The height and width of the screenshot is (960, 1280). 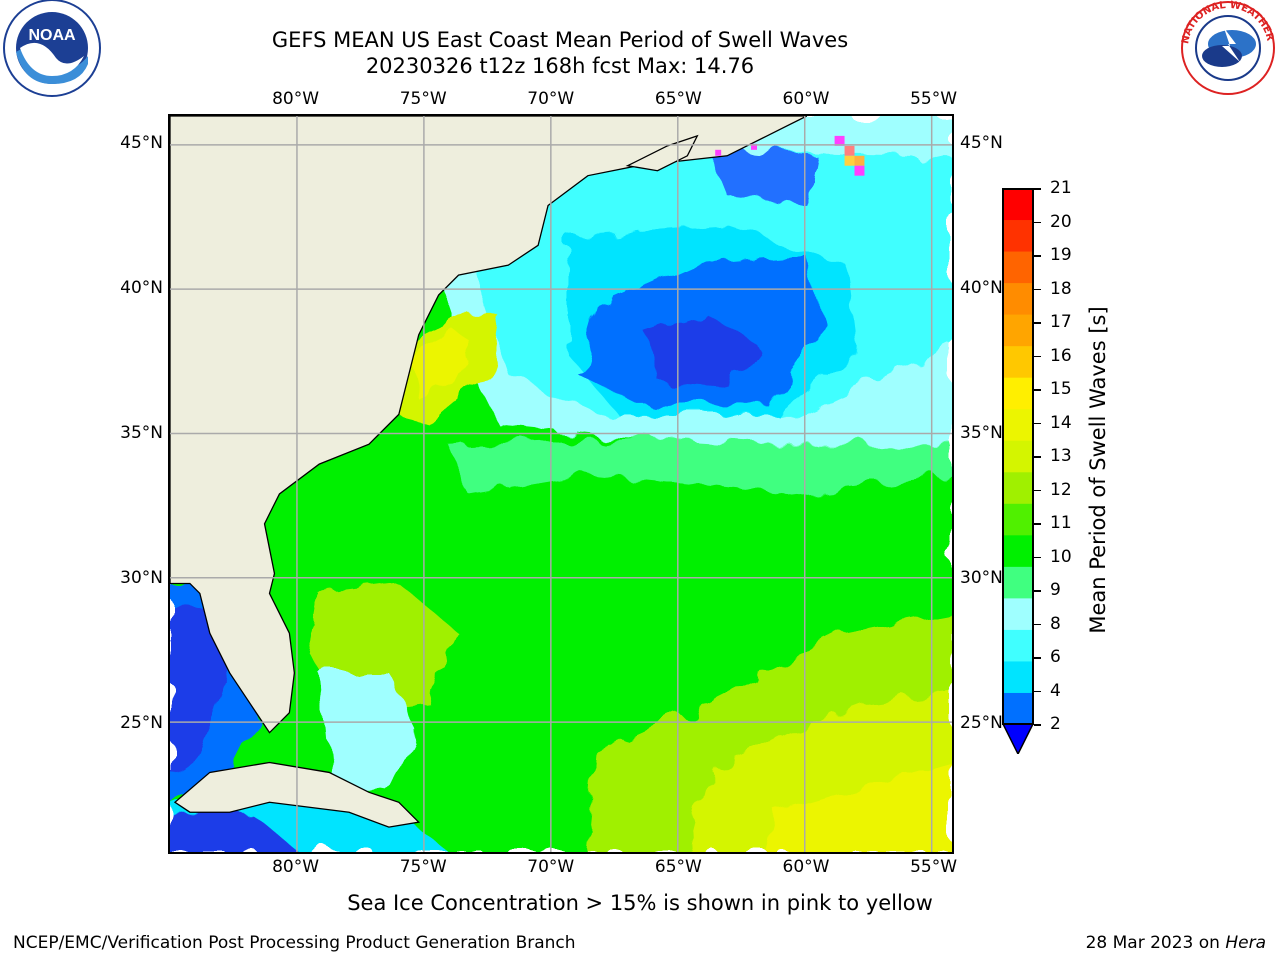 I want to click on lat-tick-label-right: 40°N, so click(x=981, y=288).